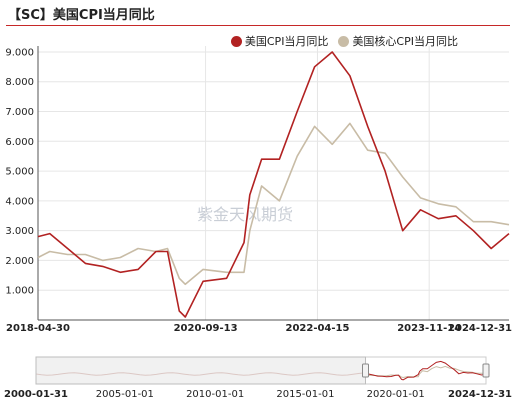 This screenshot has width=516, height=402. Describe the element at coordinates (206, 328) in the screenshot. I see `x-tick-label: 2020-09-13` at that location.